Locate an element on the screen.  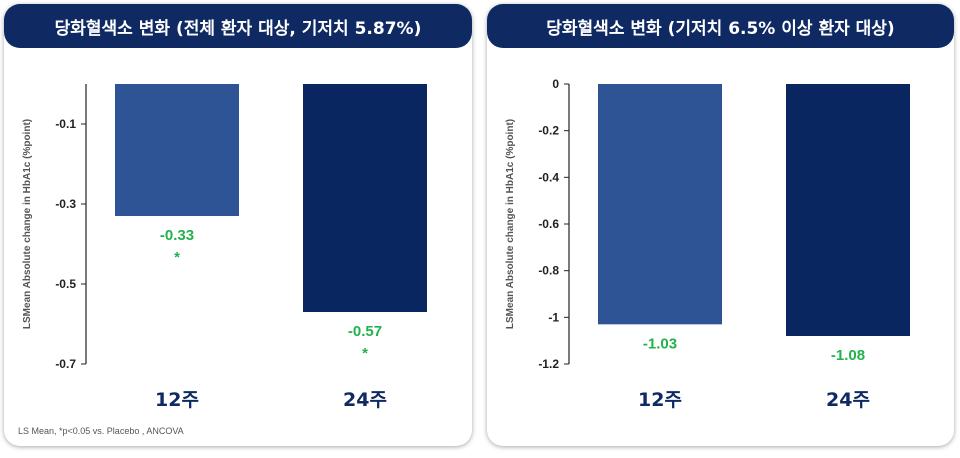
data-label: -0.33 is located at coordinates (177, 235).